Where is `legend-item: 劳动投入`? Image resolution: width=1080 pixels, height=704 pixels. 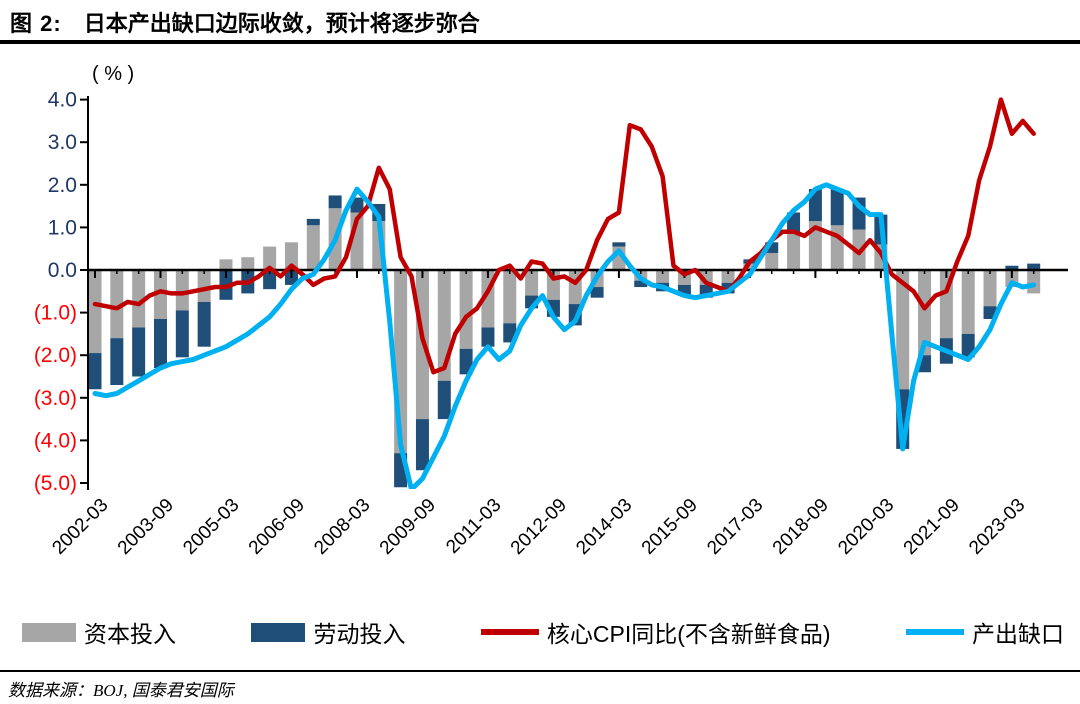 legend-item: 劳动投入 is located at coordinates (328, 632).